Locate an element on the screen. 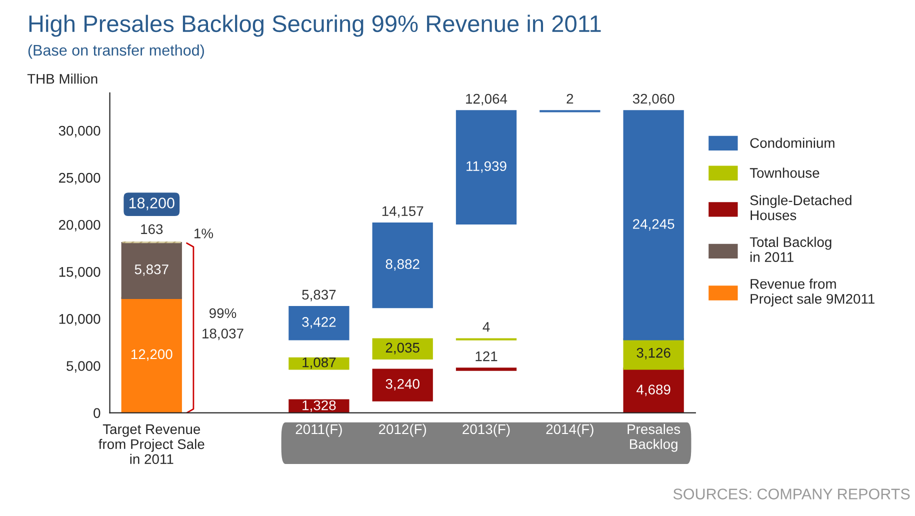 This screenshot has height=516, width=915. data-label: 11,939 is located at coordinates (486, 167).